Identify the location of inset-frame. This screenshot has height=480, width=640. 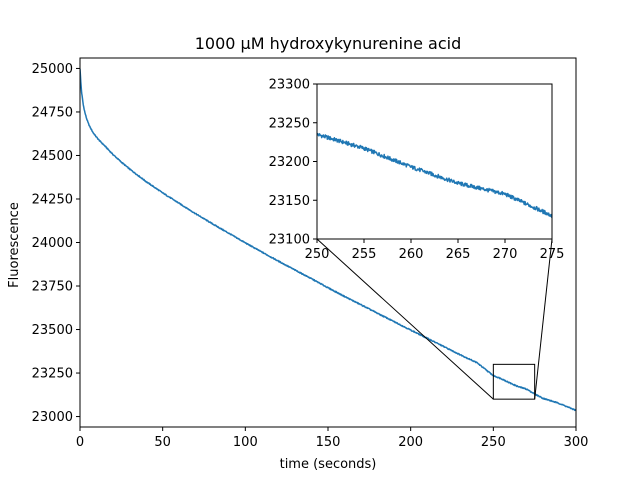
(434, 161).